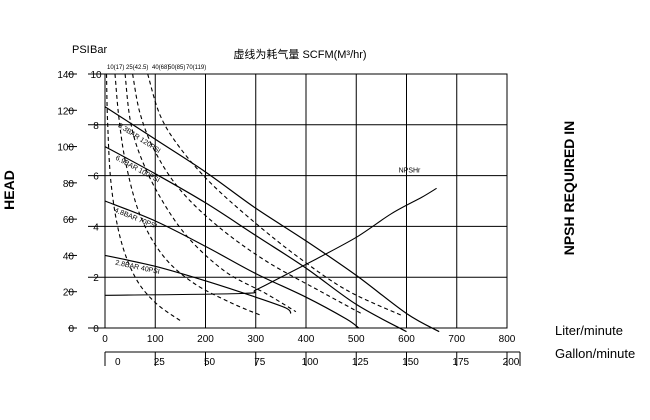  Describe the element at coordinates (118, 362) in the screenshot. I see `gpm-tick-label-0: 0` at that location.